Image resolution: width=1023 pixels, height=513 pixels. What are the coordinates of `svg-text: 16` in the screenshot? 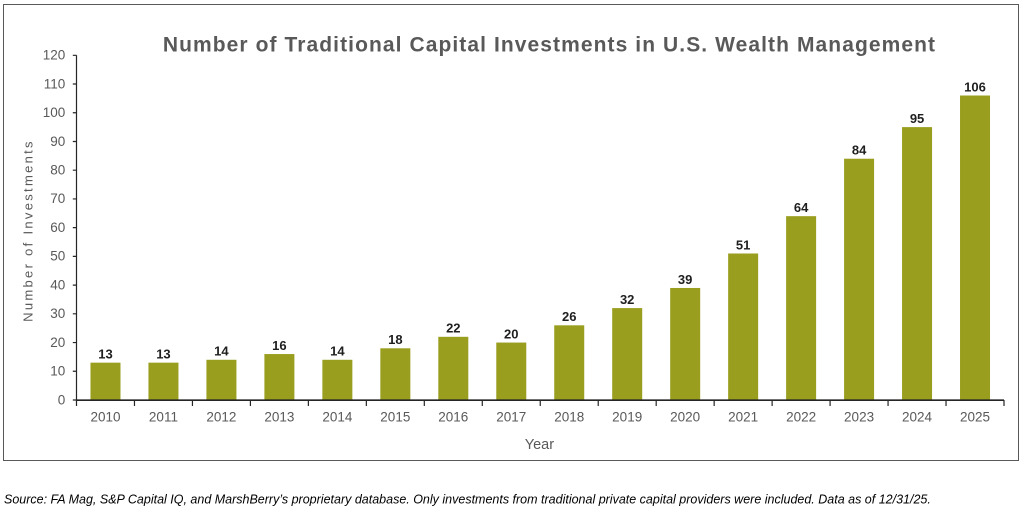 It's located at (279, 345).